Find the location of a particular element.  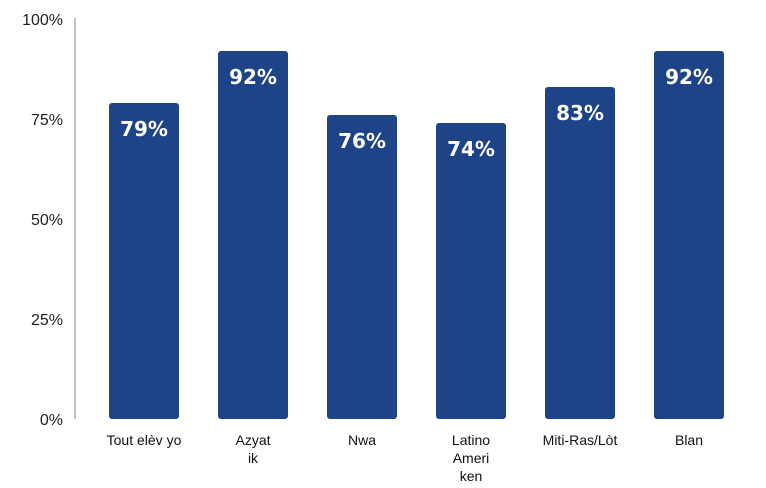

bar-value-label: 74% is located at coordinates (471, 149).